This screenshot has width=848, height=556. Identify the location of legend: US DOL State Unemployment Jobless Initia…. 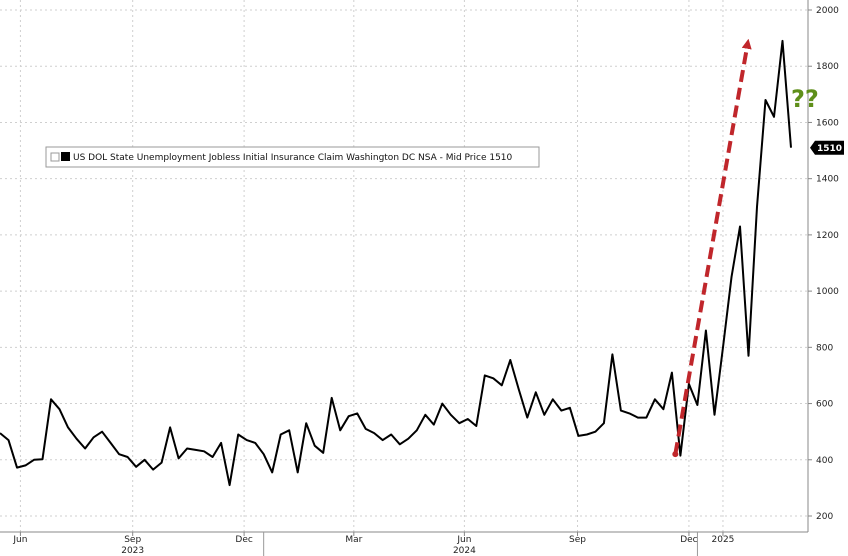
(292, 157).